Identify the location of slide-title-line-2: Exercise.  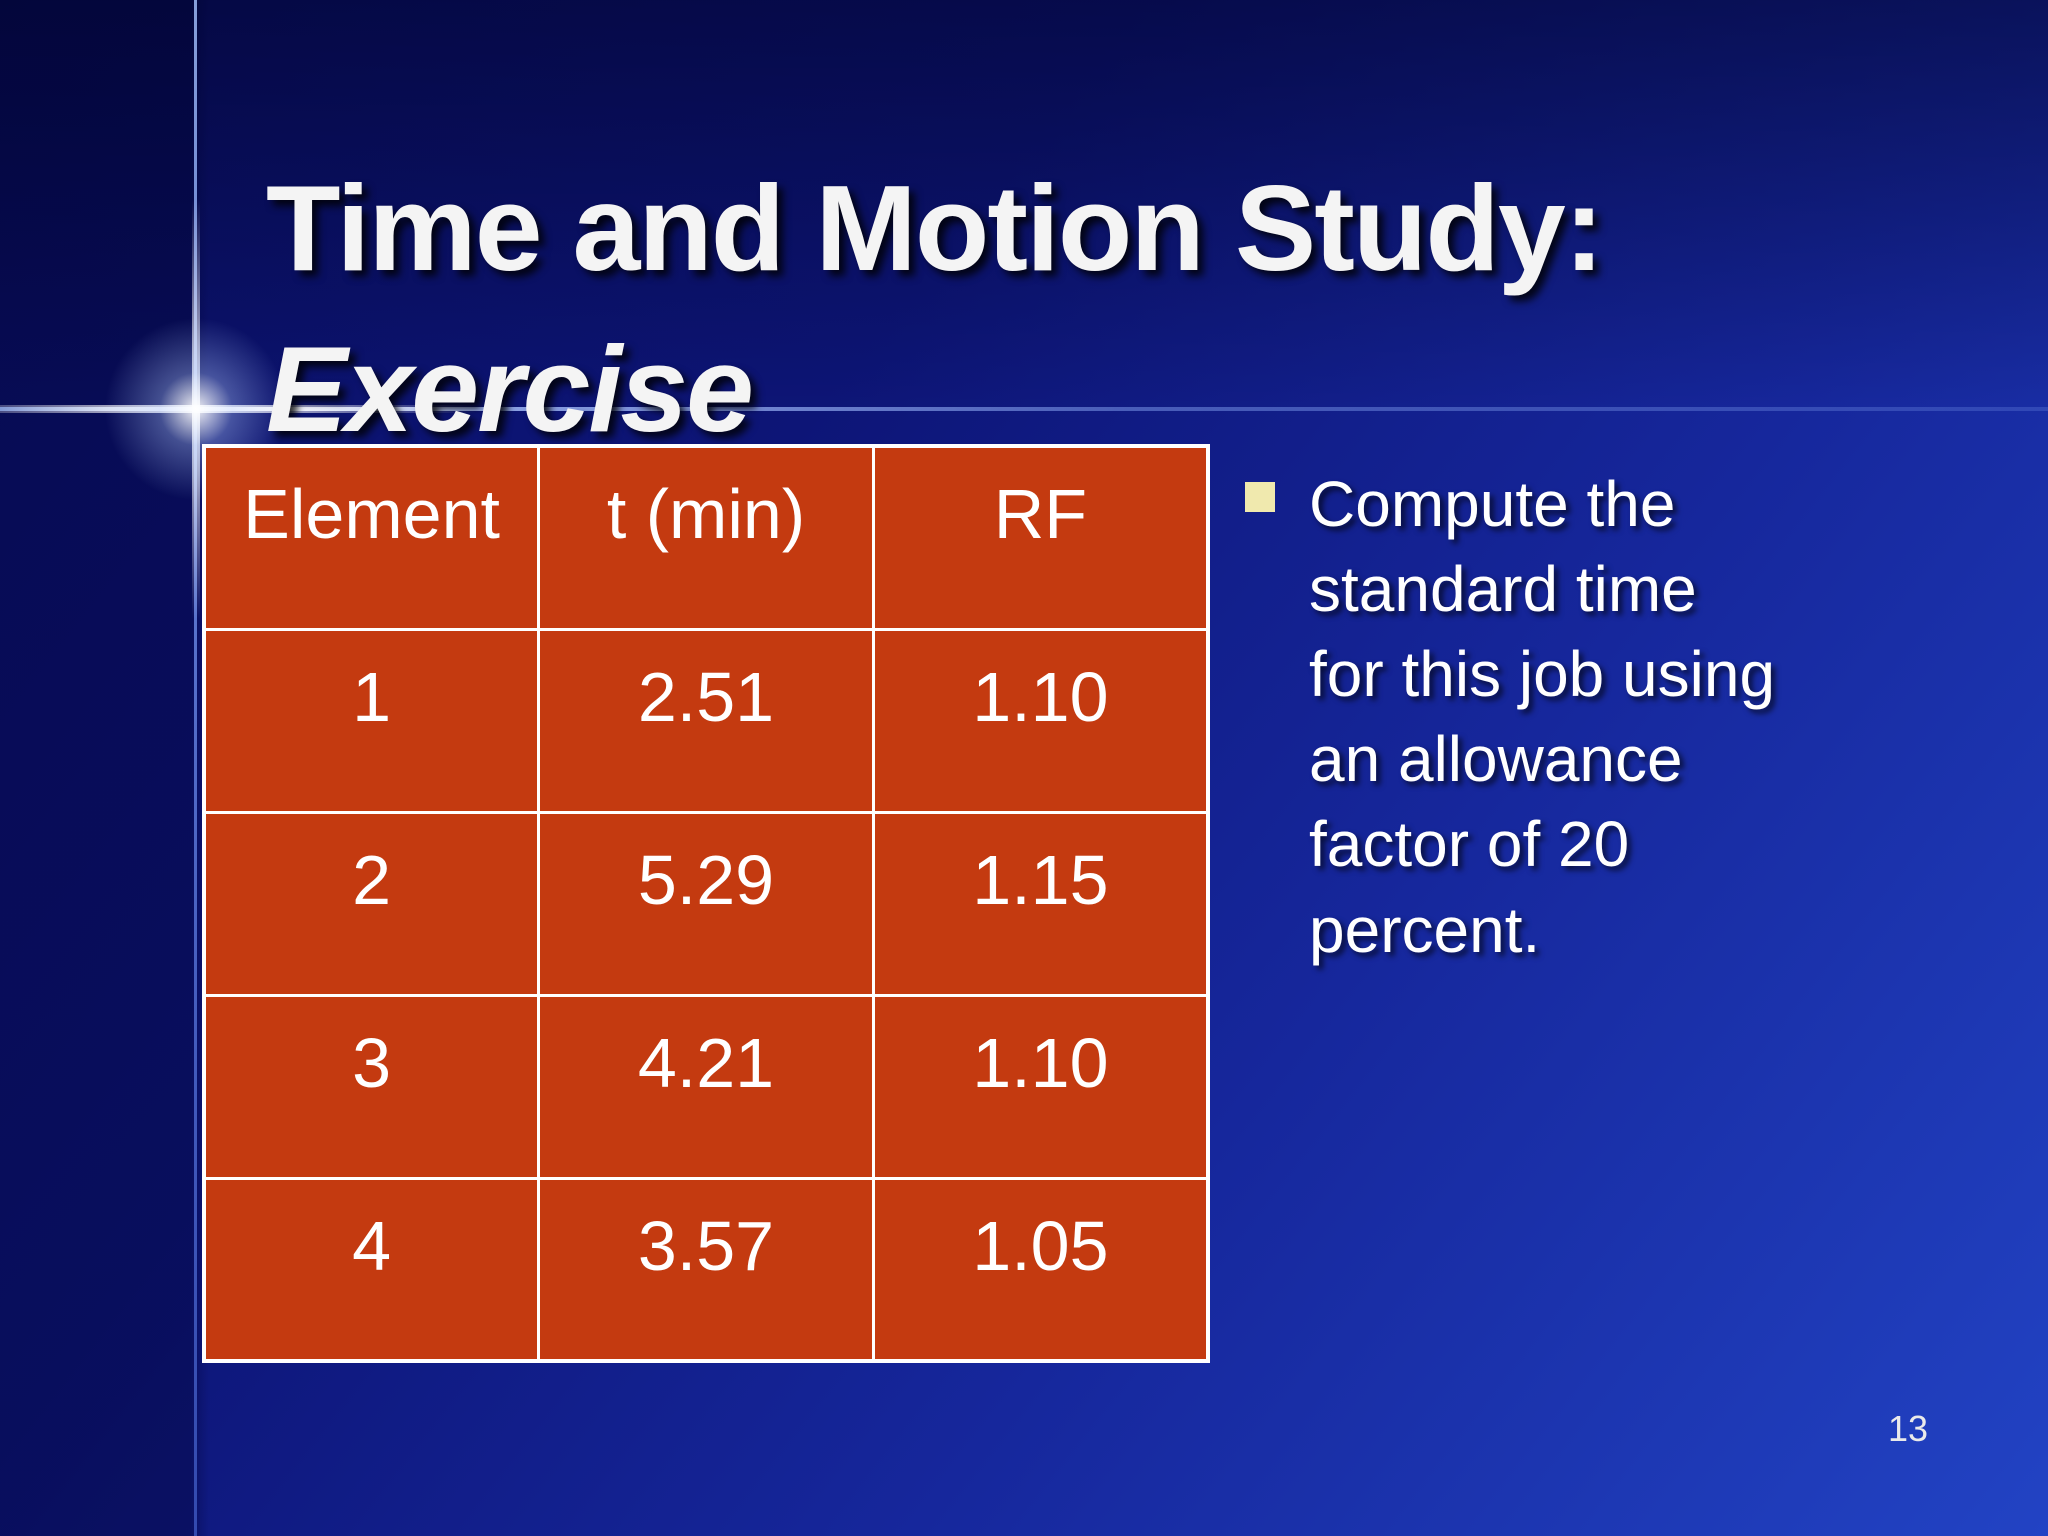
(510, 388).